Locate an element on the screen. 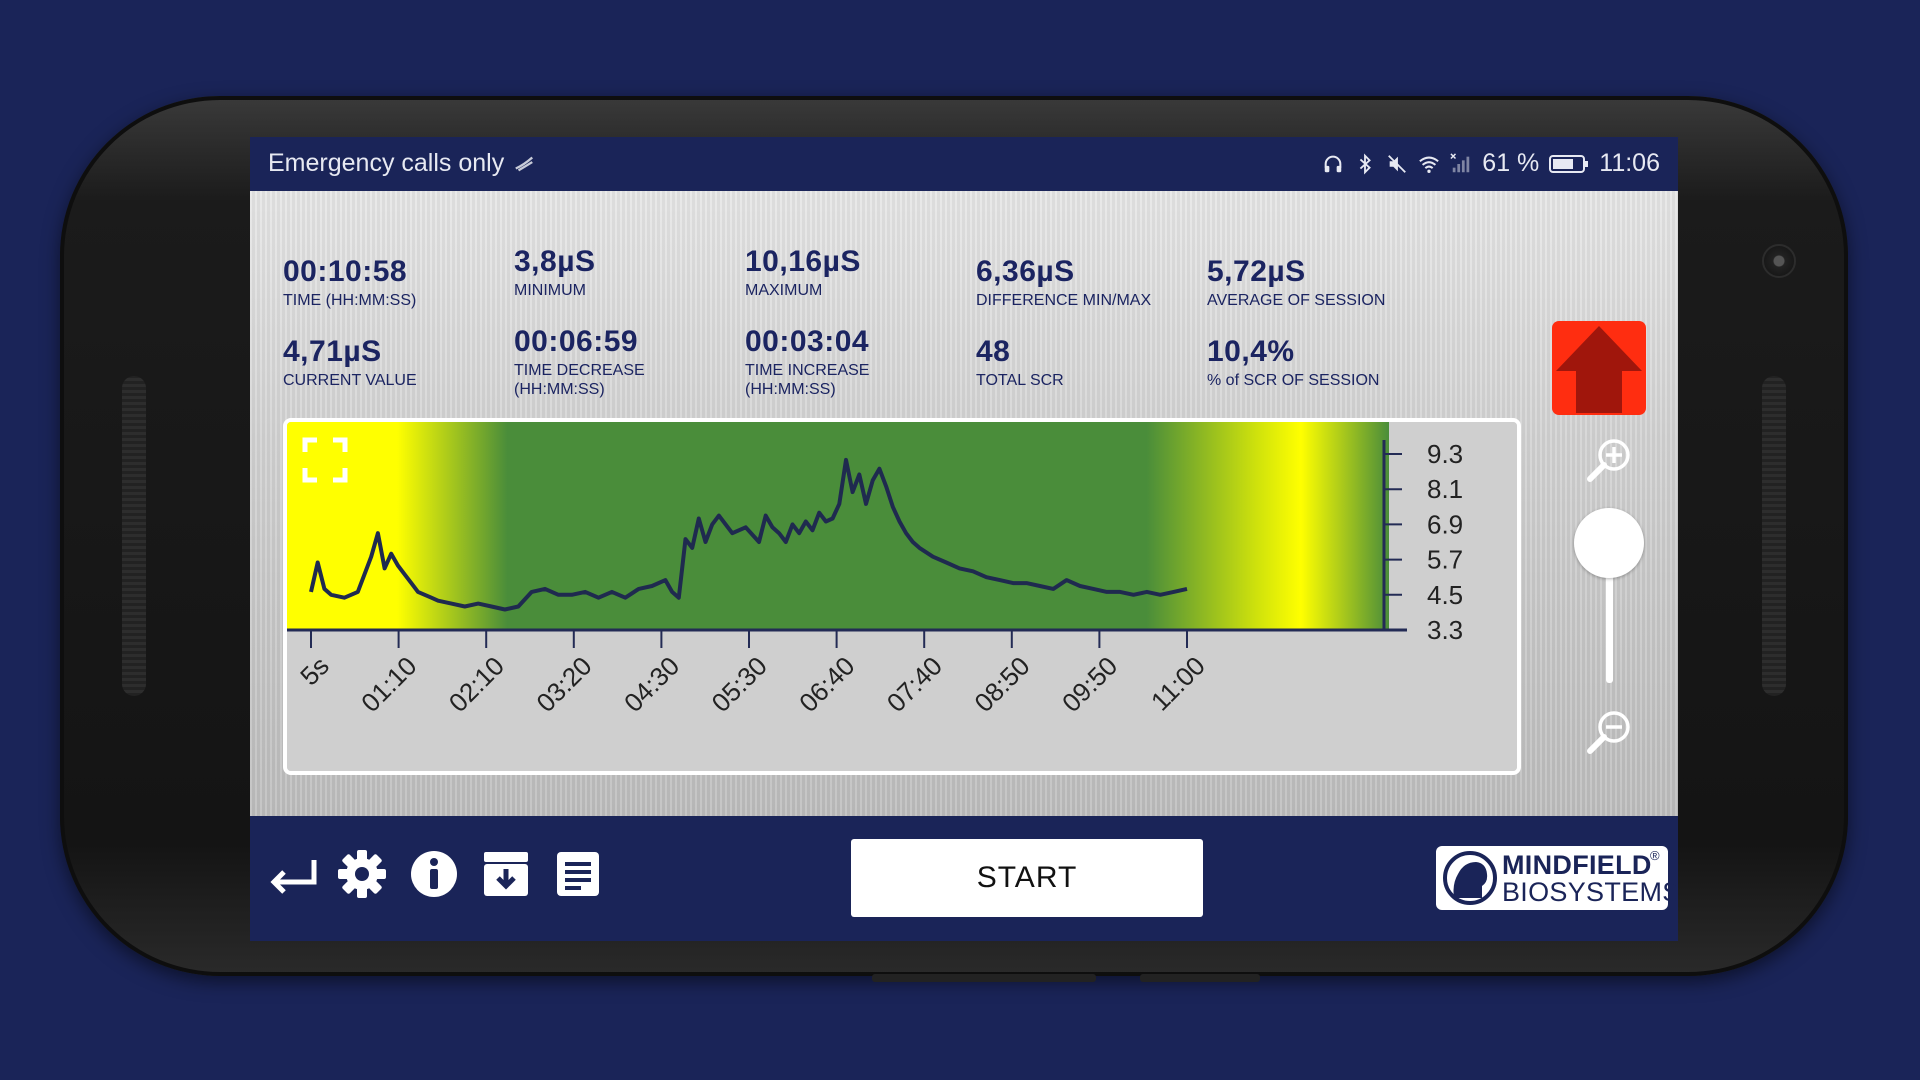 The image size is (1920, 1080). series-line is located at coordinates (748, 534).